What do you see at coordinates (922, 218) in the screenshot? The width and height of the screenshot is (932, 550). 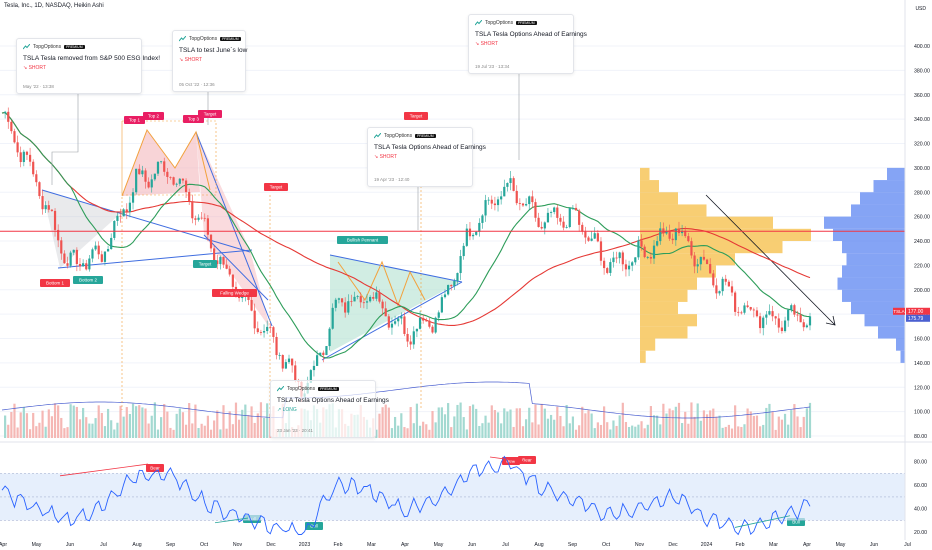 I see `price-tick-label: 260.00` at bounding box center [922, 218].